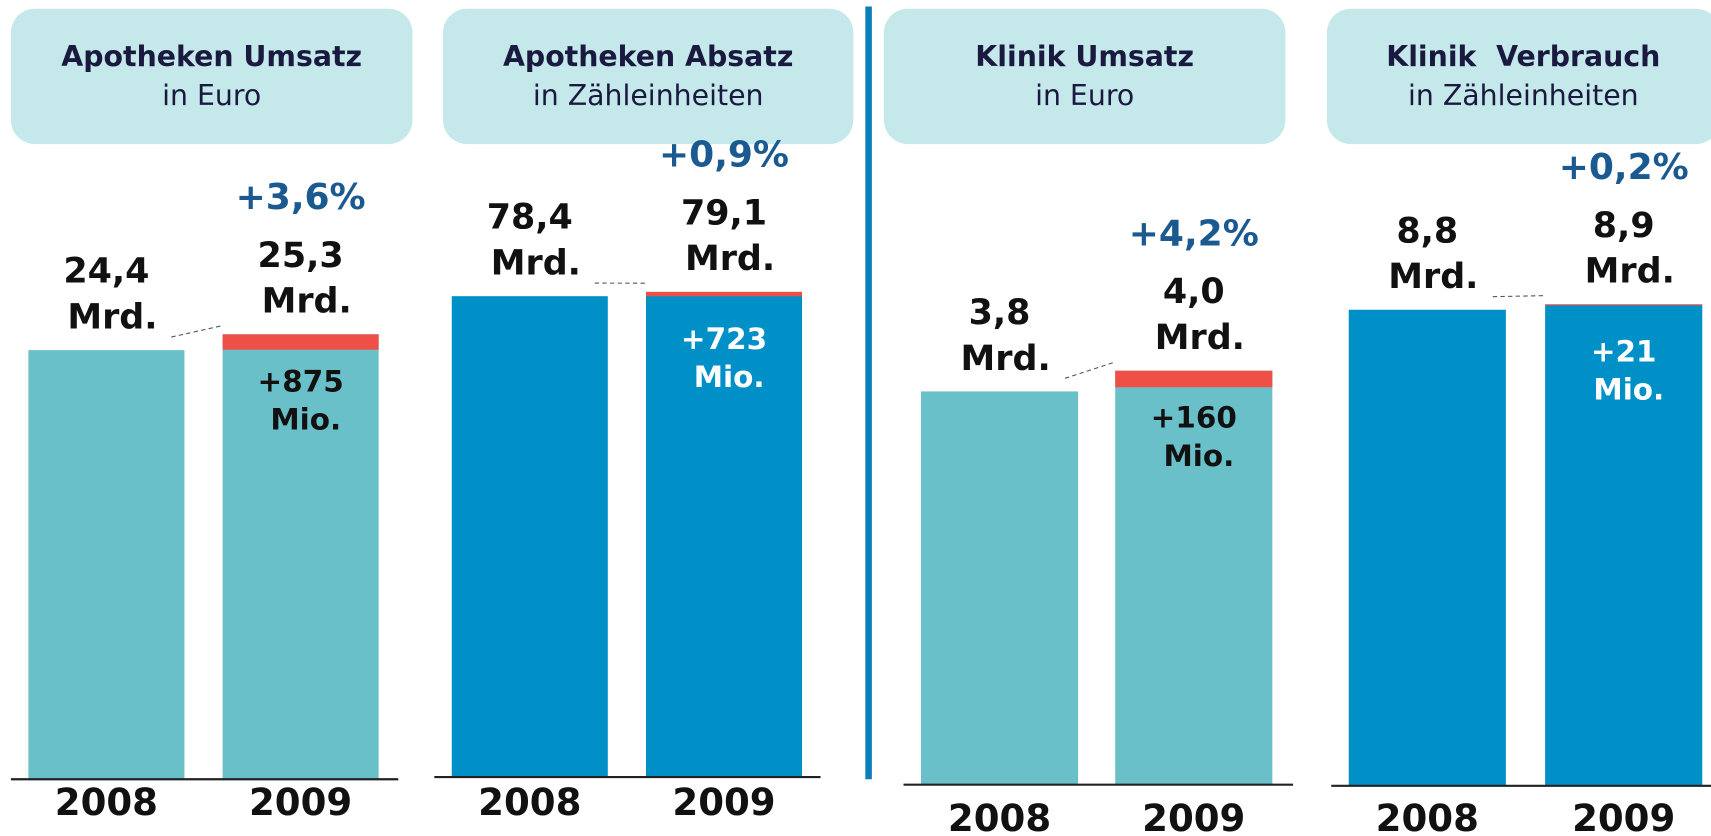 This screenshot has height=836, width=1711. Describe the element at coordinates (1624, 167) in the screenshot. I see `change-label: +0,2%` at that location.